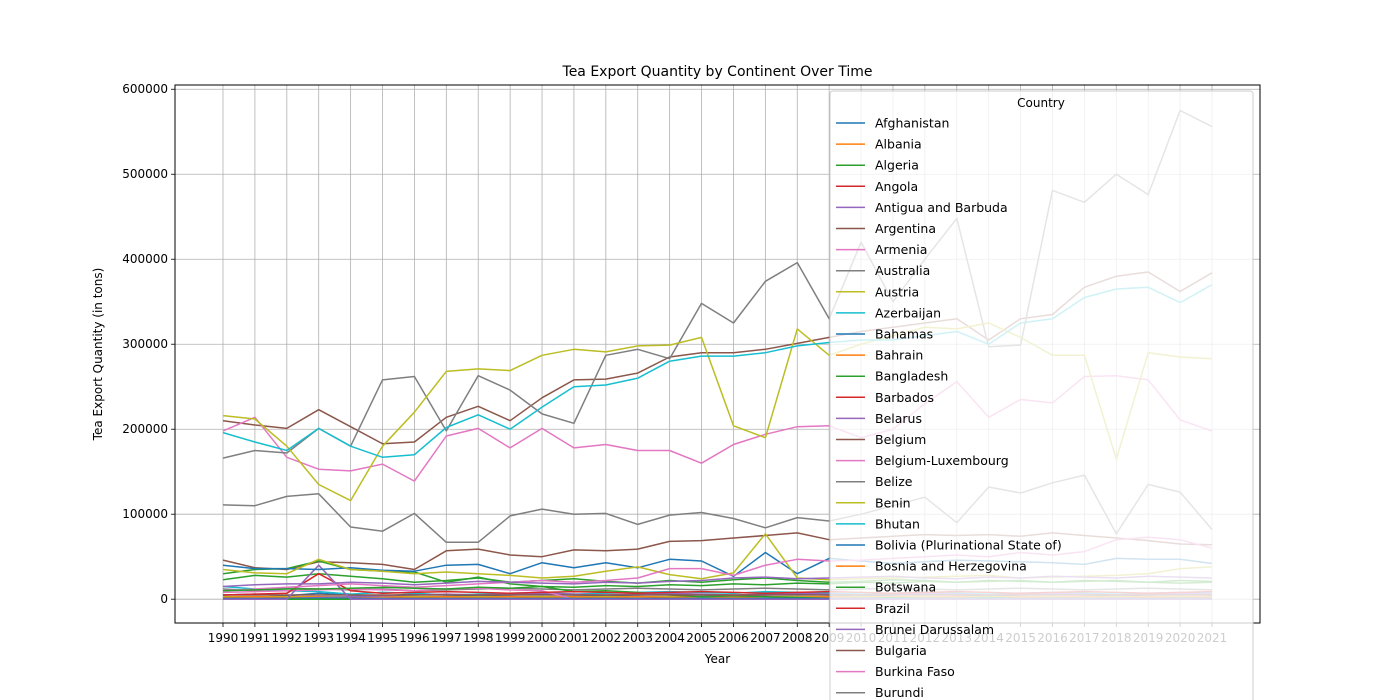 The height and width of the screenshot is (700, 1400). I want to click on legend-label: Bahrain, so click(899, 355).